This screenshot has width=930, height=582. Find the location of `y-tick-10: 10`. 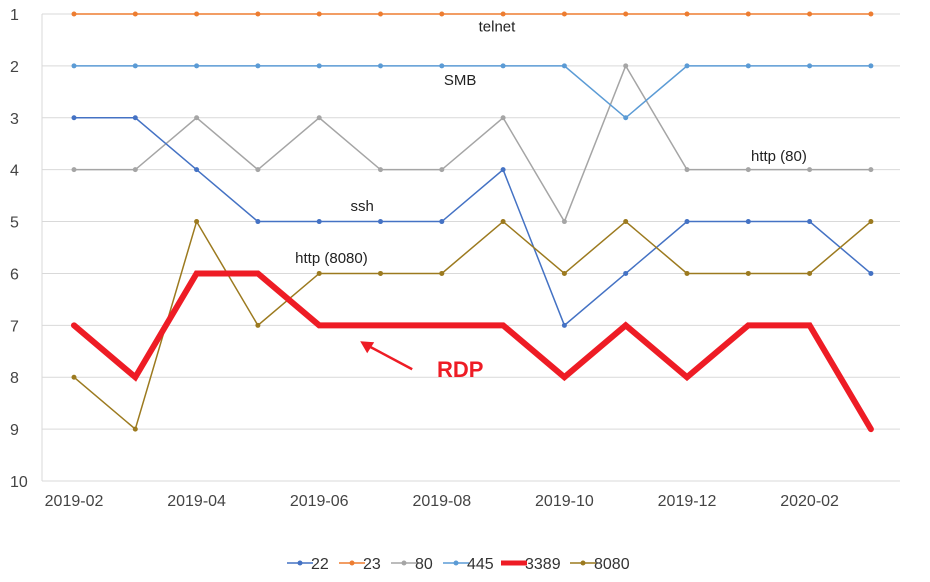

y-tick-10: 10 is located at coordinates (19, 482).